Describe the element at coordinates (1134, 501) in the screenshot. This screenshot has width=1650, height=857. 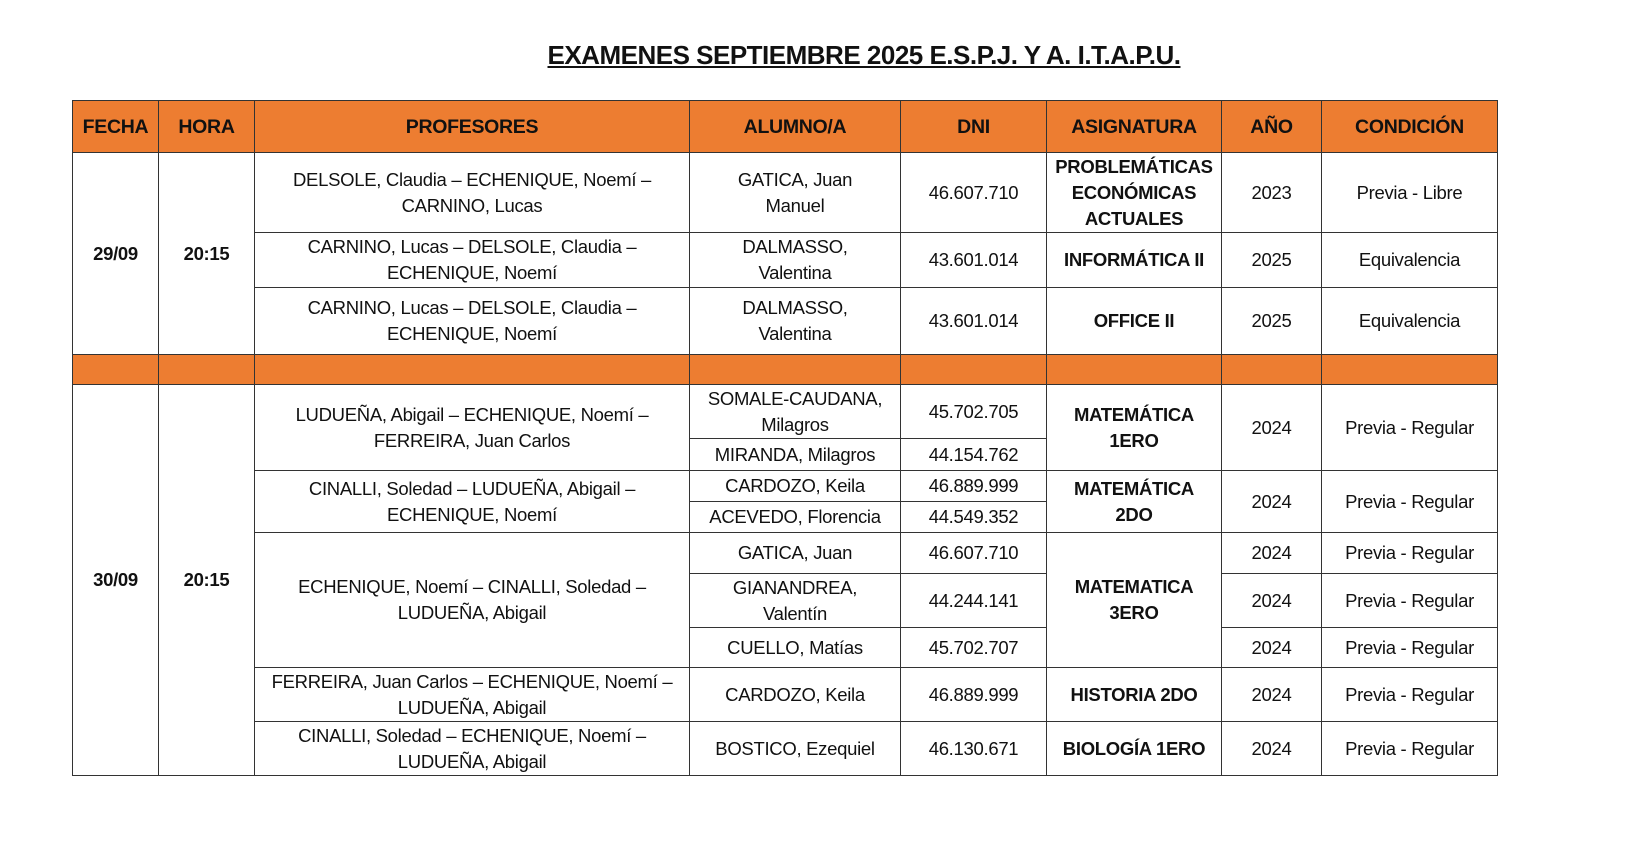
I see `asignatura-cell: MATEMÁTICA 2DO` at that location.